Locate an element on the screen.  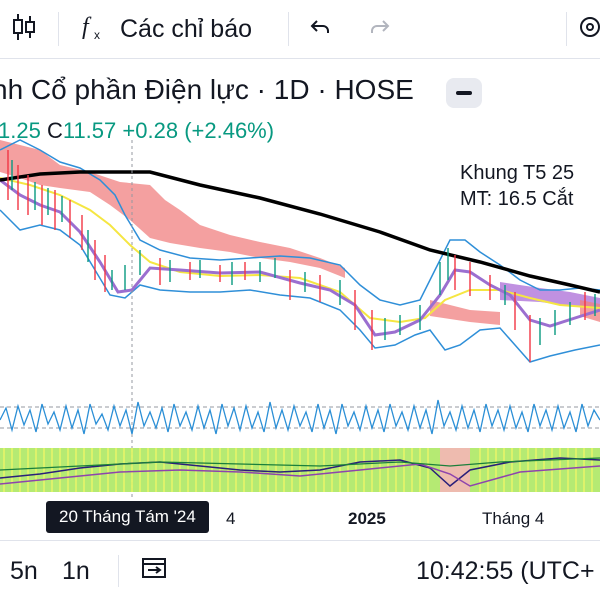
svg-text: x is located at coordinates (97, 35).